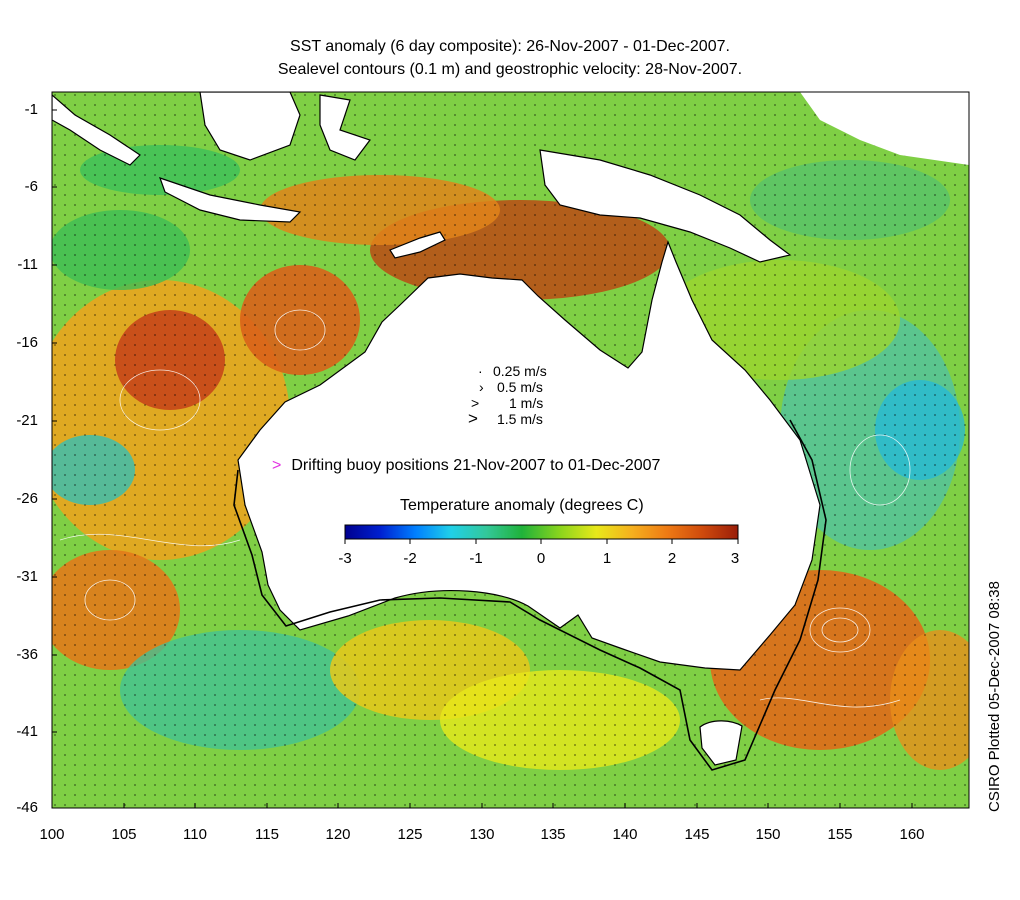 This screenshot has height=900, width=1020. What do you see at coordinates (482, 805) in the screenshot?
I see `lon-tick-marks` at bounding box center [482, 805].